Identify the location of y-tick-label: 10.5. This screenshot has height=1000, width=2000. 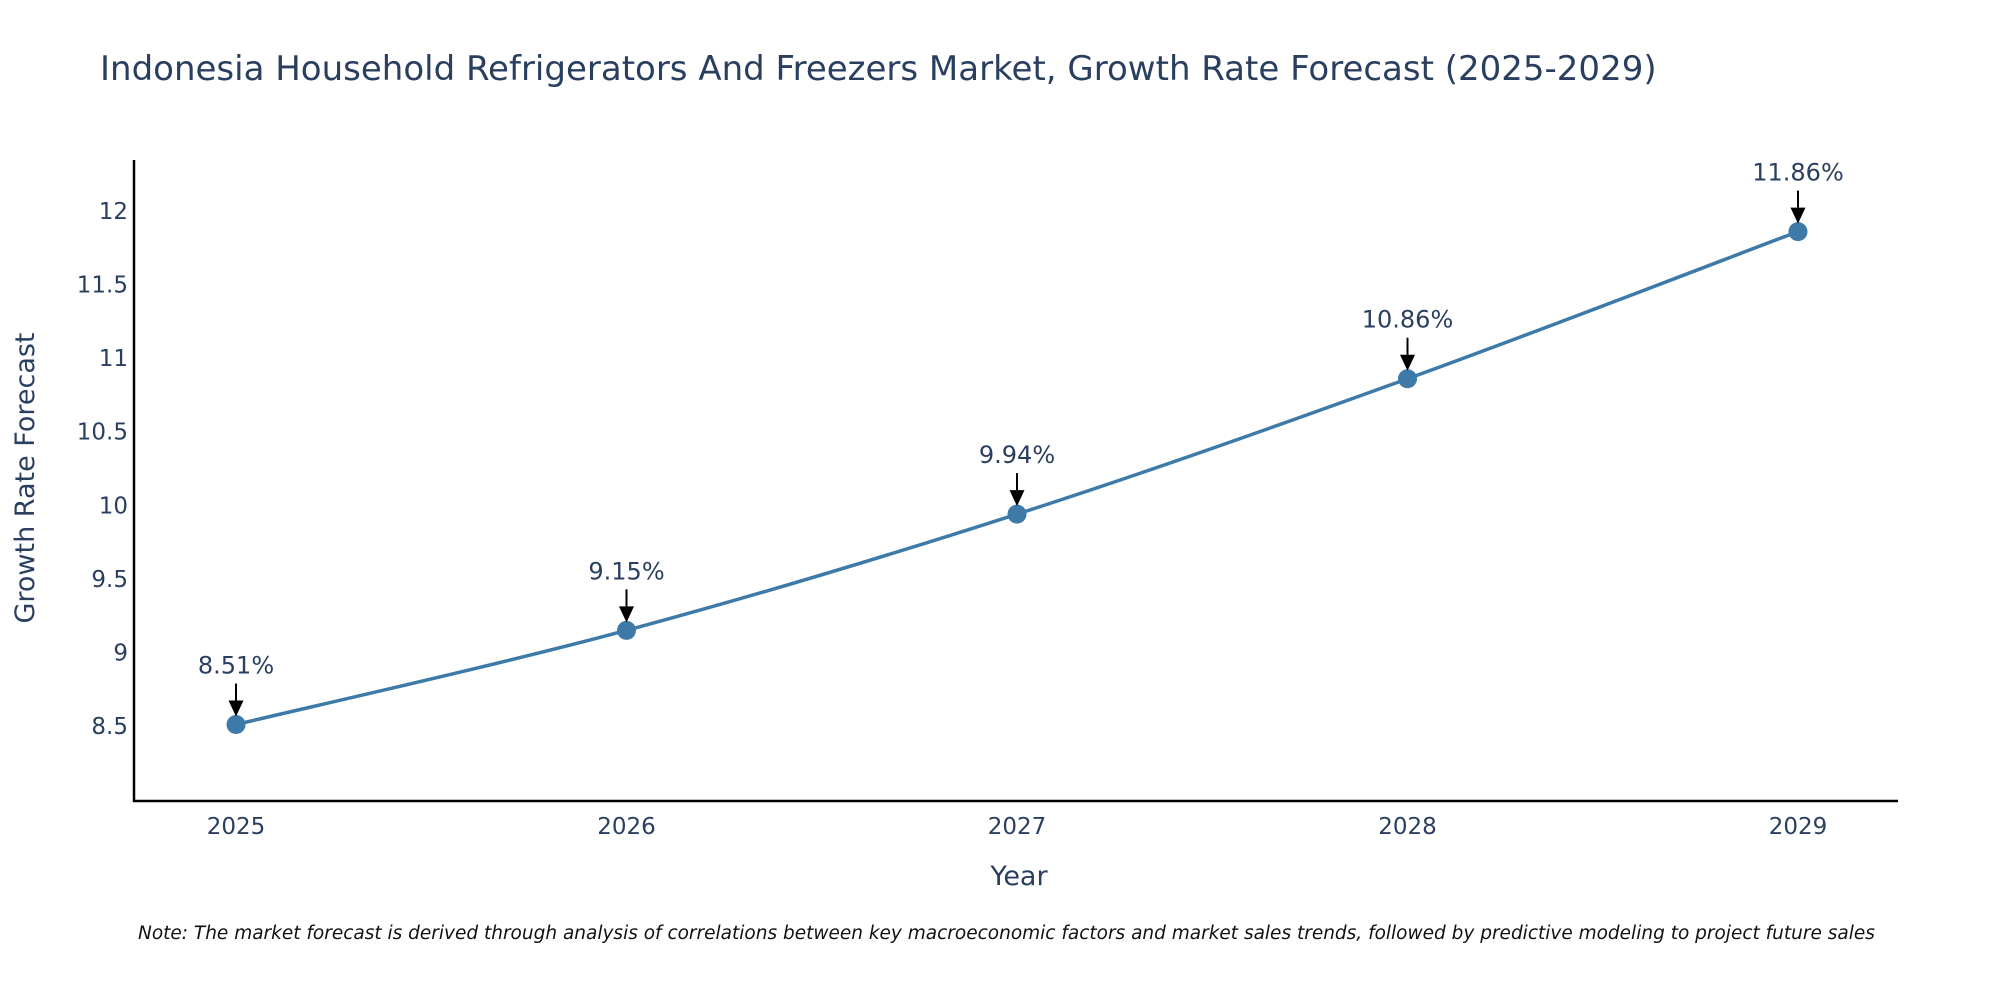
(102, 433).